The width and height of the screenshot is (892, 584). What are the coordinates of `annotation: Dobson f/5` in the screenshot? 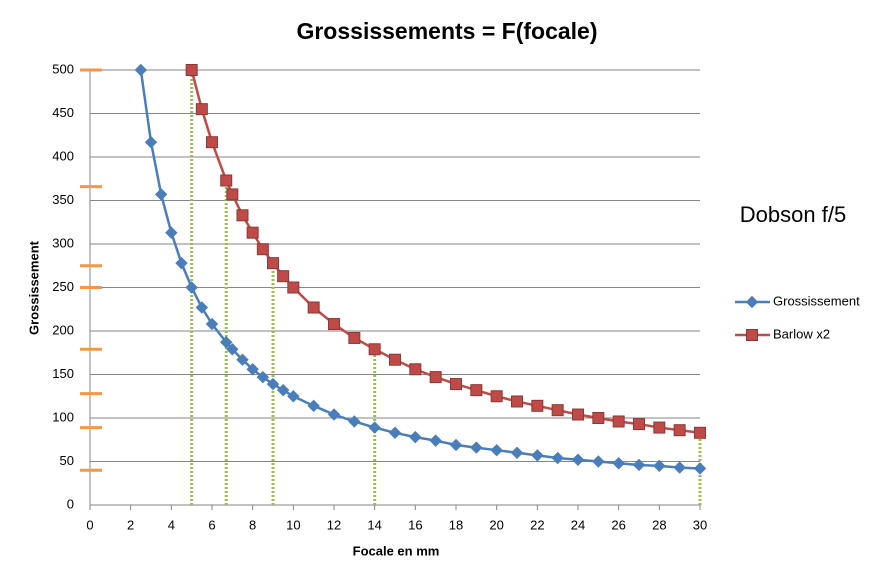 It's located at (793, 214).